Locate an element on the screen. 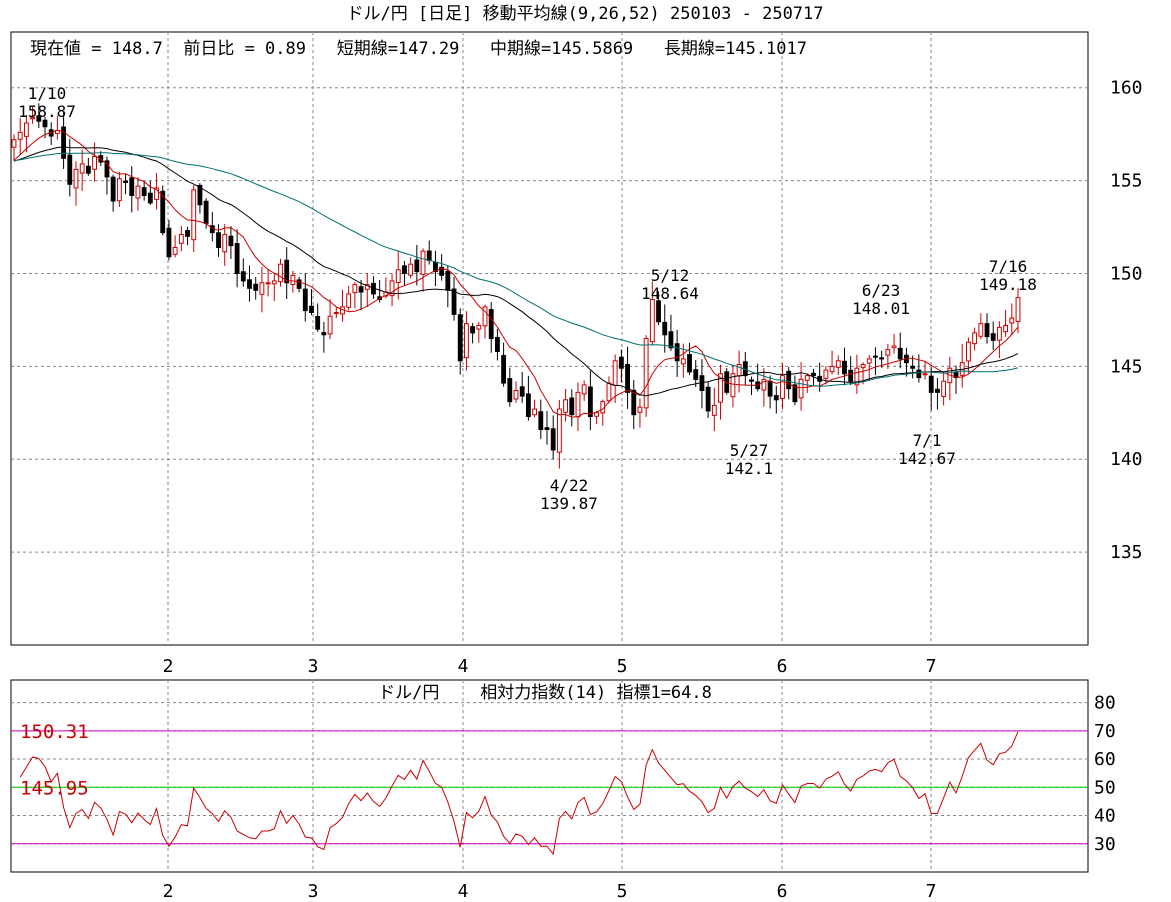 The image size is (1171, 902). rsi-levels: 150.31 145.95 is located at coordinates (549, 783).